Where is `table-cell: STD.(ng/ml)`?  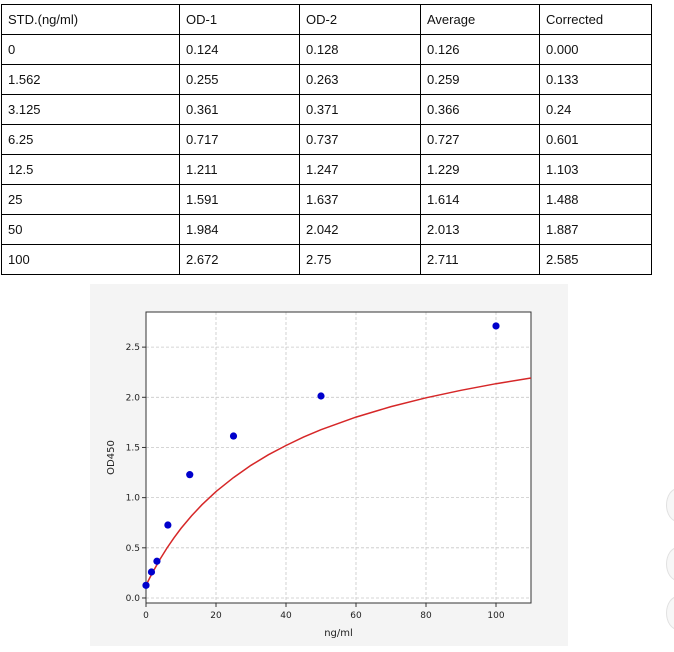
table-cell: STD.(ng/ml) is located at coordinates (90, 19).